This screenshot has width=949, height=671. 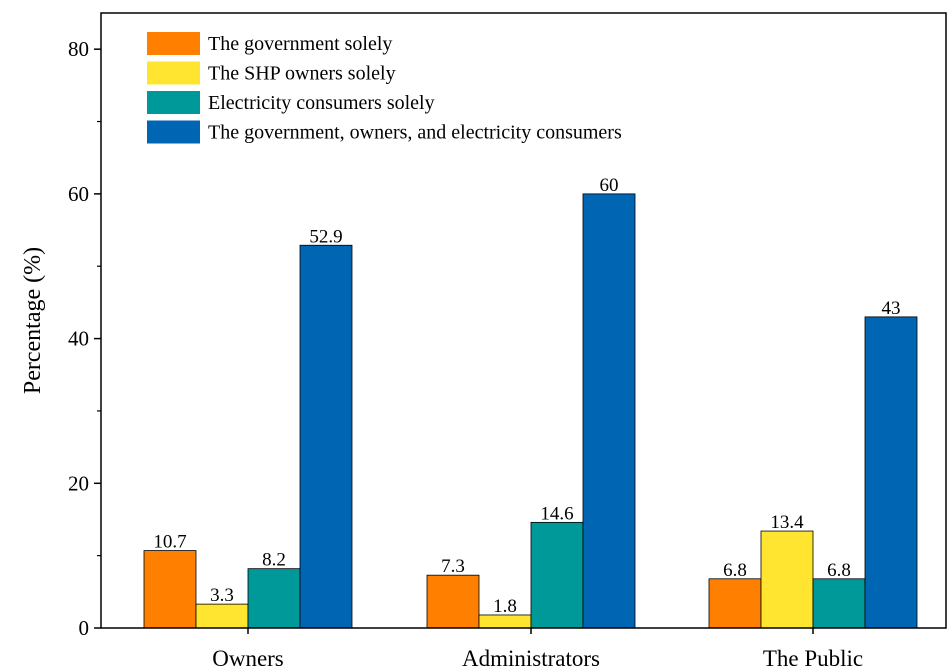 I want to click on data-label-administrators-series-1: 7.3, so click(x=453, y=566).